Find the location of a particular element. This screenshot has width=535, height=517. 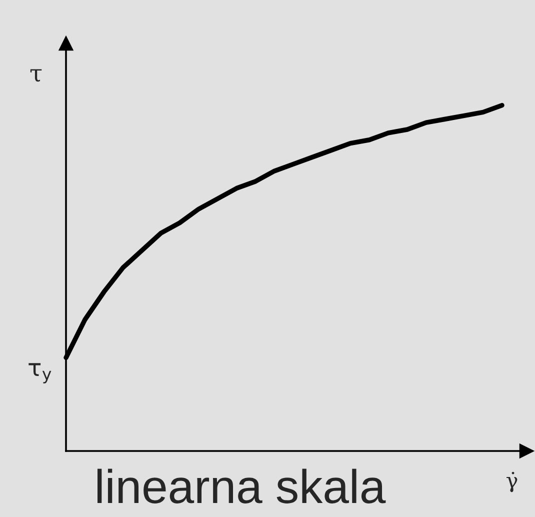

text: τ$_{y}$ is located at coordinates (40, 373).